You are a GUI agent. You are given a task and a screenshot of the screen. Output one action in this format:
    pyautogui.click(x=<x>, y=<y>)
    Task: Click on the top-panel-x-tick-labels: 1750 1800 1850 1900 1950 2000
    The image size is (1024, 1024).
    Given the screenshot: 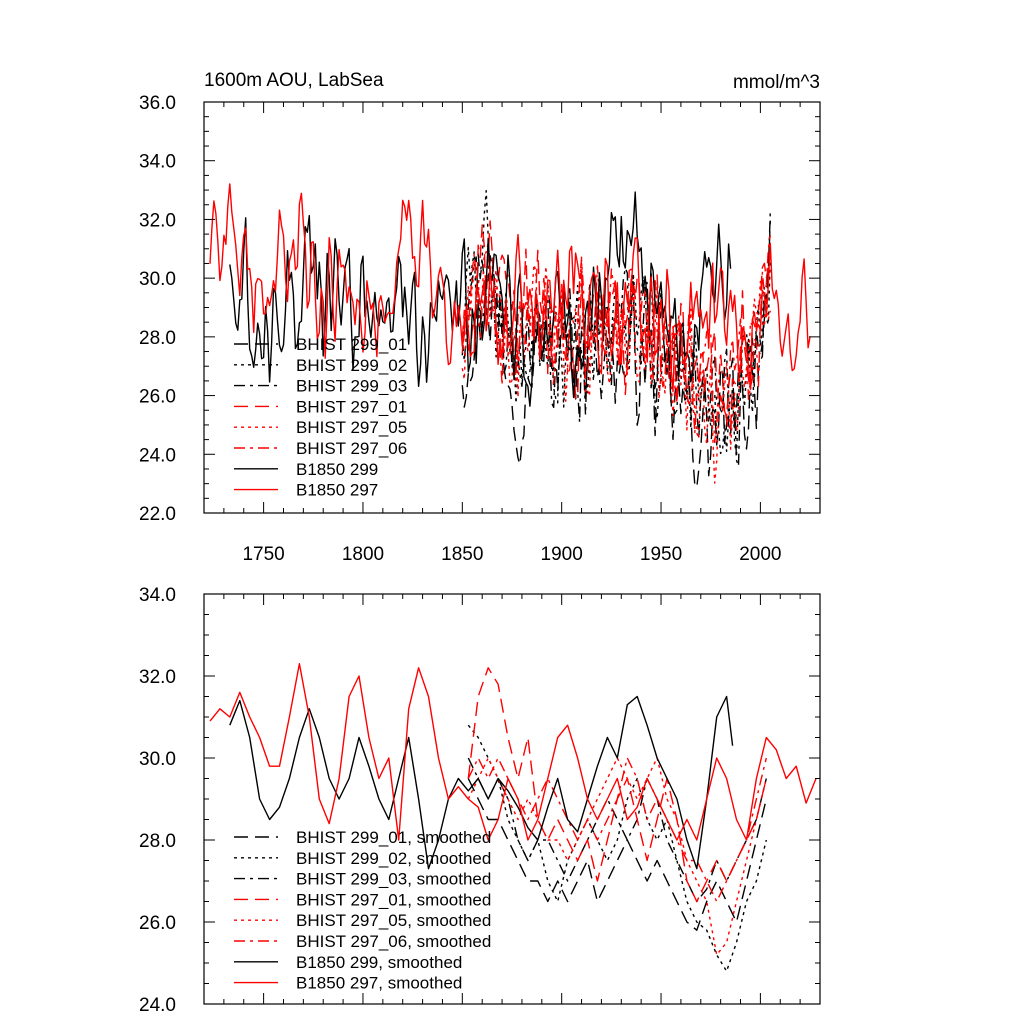 What is the action you would take?
    pyautogui.click(x=511, y=554)
    